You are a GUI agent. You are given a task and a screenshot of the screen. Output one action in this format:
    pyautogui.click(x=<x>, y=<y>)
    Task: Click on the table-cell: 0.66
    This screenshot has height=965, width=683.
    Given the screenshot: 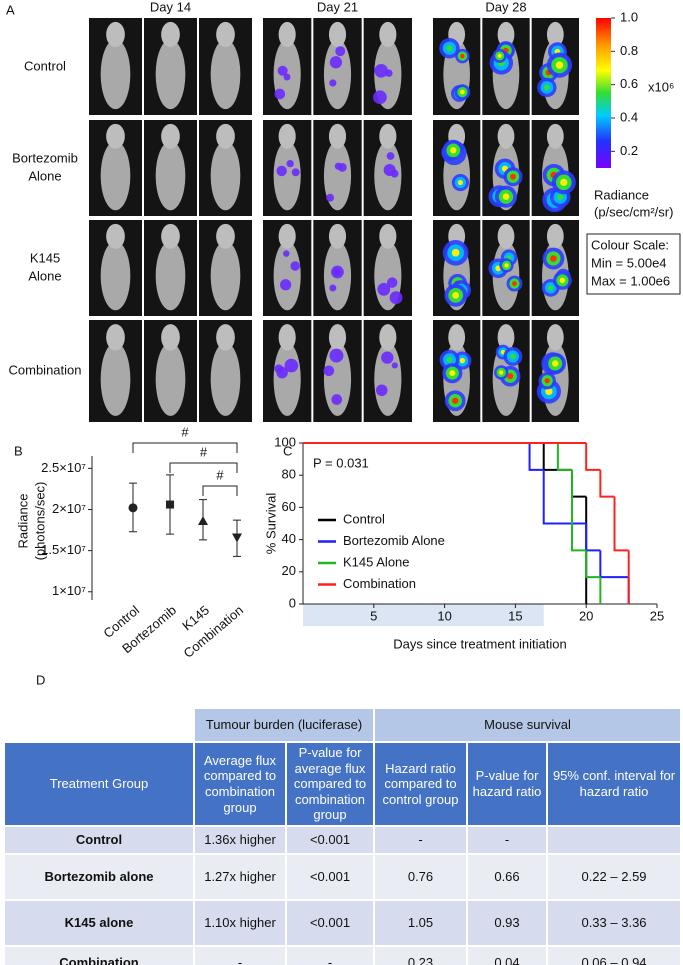 What is the action you would take?
    pyautogui.click(x=507, y=876)
    